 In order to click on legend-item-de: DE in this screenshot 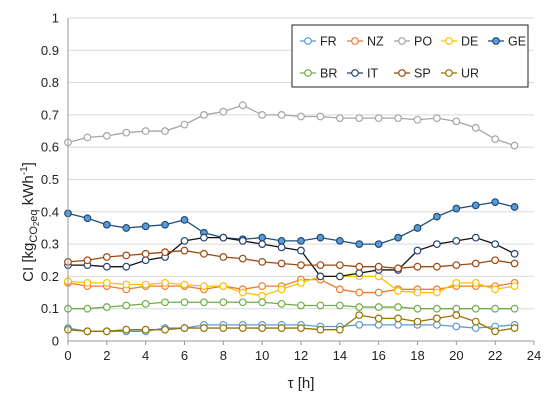, I will do `click(459, 42)`.